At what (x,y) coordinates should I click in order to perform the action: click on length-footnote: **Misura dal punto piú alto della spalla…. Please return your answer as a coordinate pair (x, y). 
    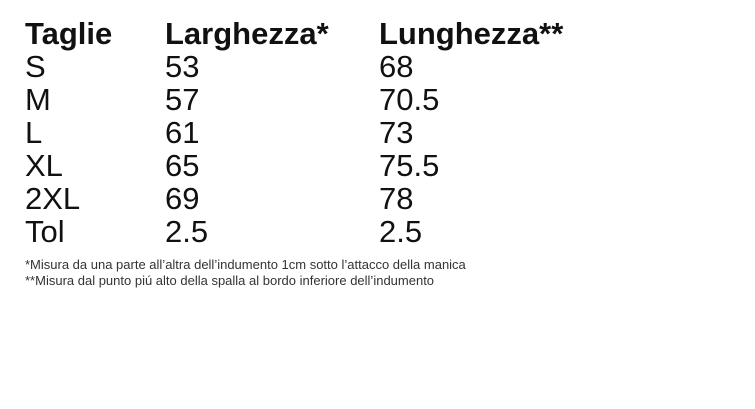
    Looking at the image, I should click on (230, 280).